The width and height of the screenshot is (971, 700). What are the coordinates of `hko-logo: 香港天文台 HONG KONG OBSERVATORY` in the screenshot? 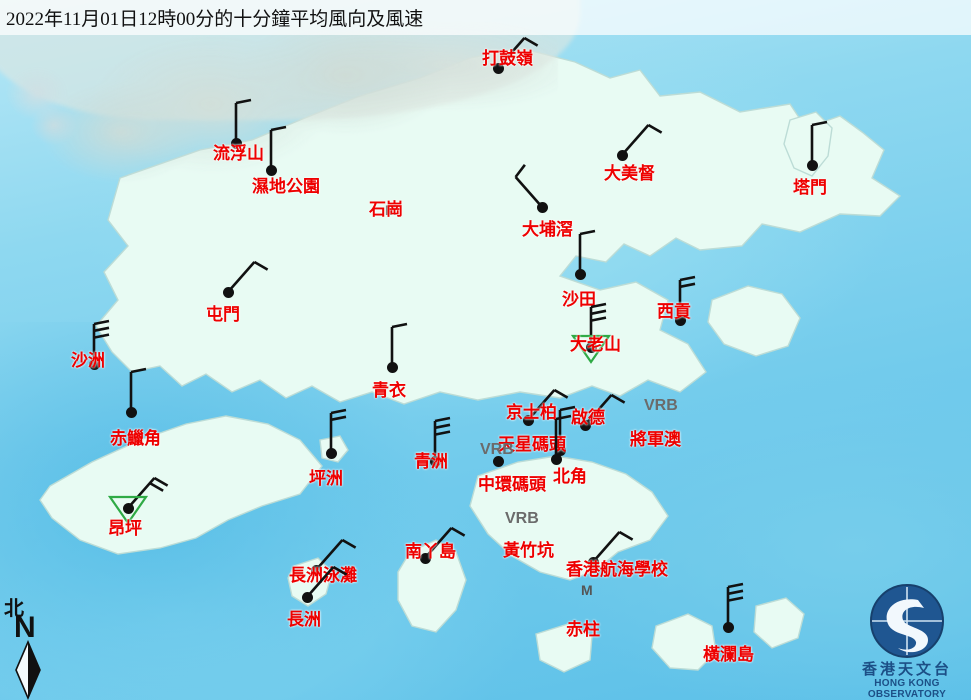 It's located at (907, 642).